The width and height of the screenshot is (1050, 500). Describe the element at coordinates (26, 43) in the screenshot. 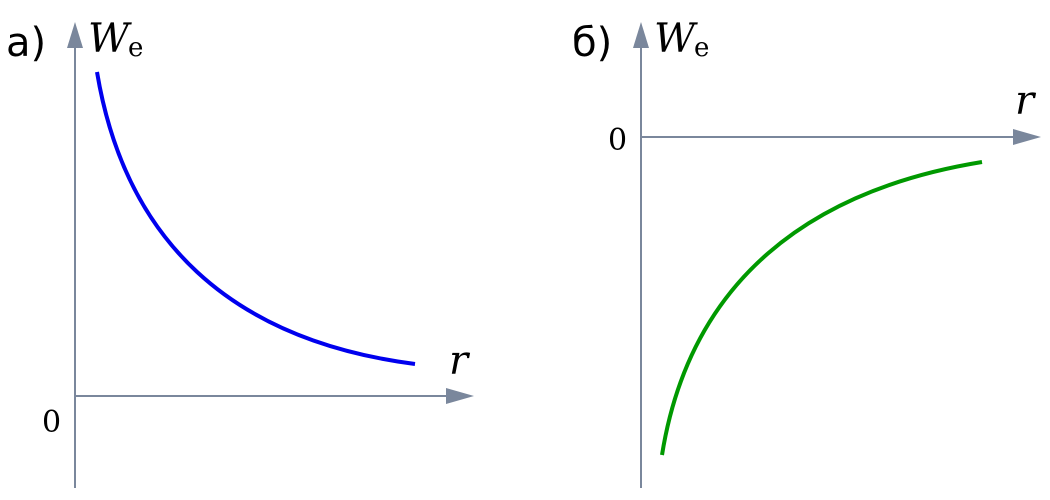

I see `panel-label: а)` at that location.